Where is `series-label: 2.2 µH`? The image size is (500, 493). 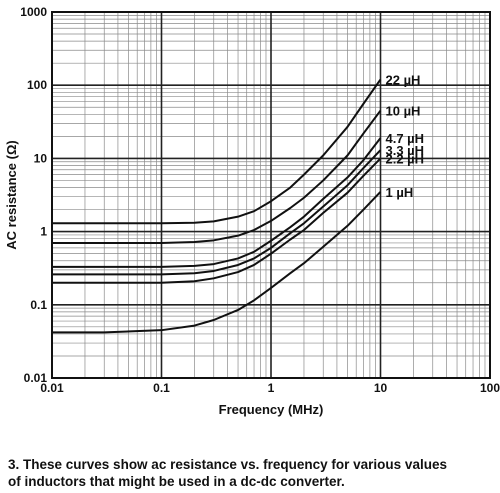
series-label: 2.2 µH is located at coordinates (405, 158).